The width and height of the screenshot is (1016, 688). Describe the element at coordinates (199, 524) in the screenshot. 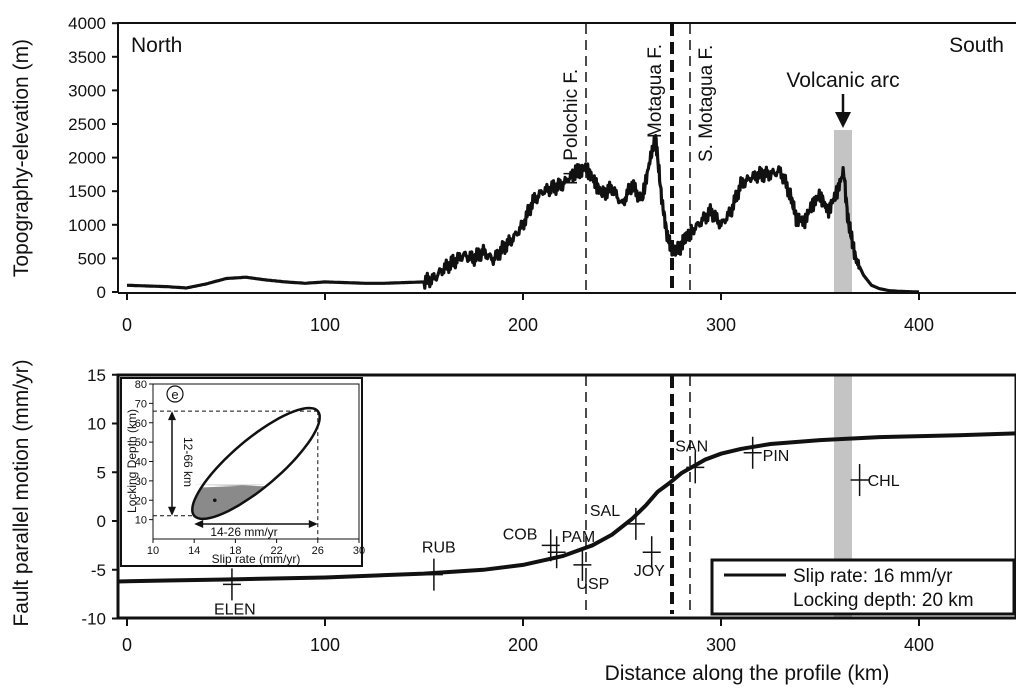

I see `inset-arrowhead-left` at that location.